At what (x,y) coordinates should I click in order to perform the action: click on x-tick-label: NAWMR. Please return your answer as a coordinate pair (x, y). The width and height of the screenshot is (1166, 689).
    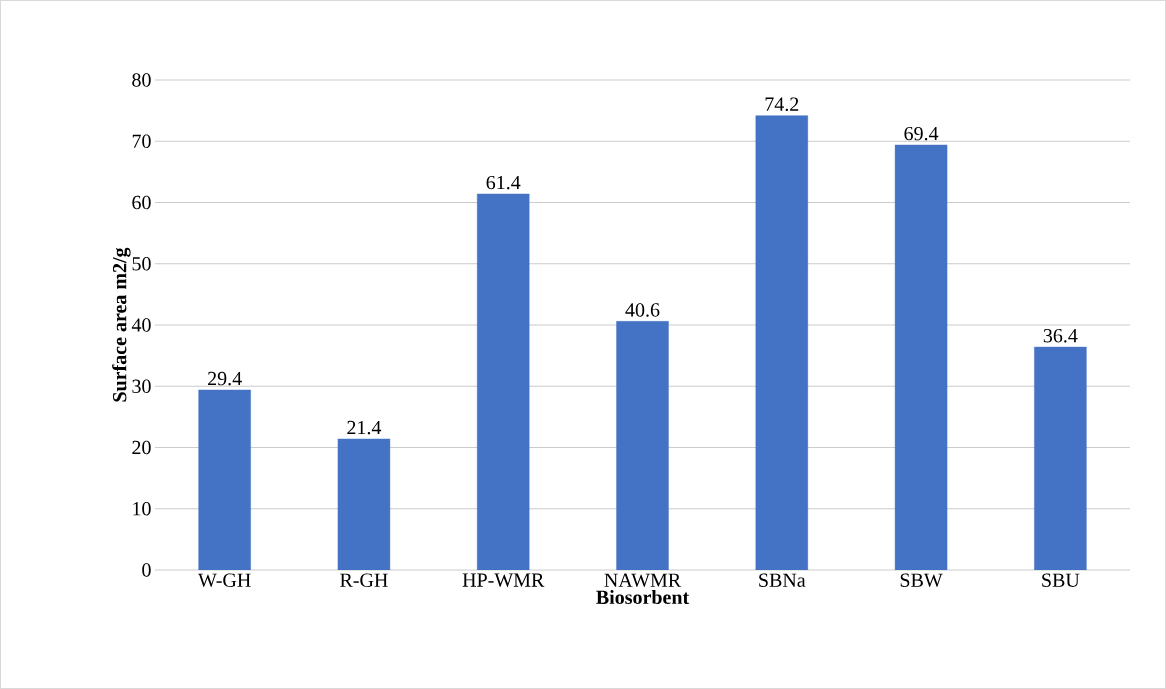
    Looking at the image, I should click on (643, 580).